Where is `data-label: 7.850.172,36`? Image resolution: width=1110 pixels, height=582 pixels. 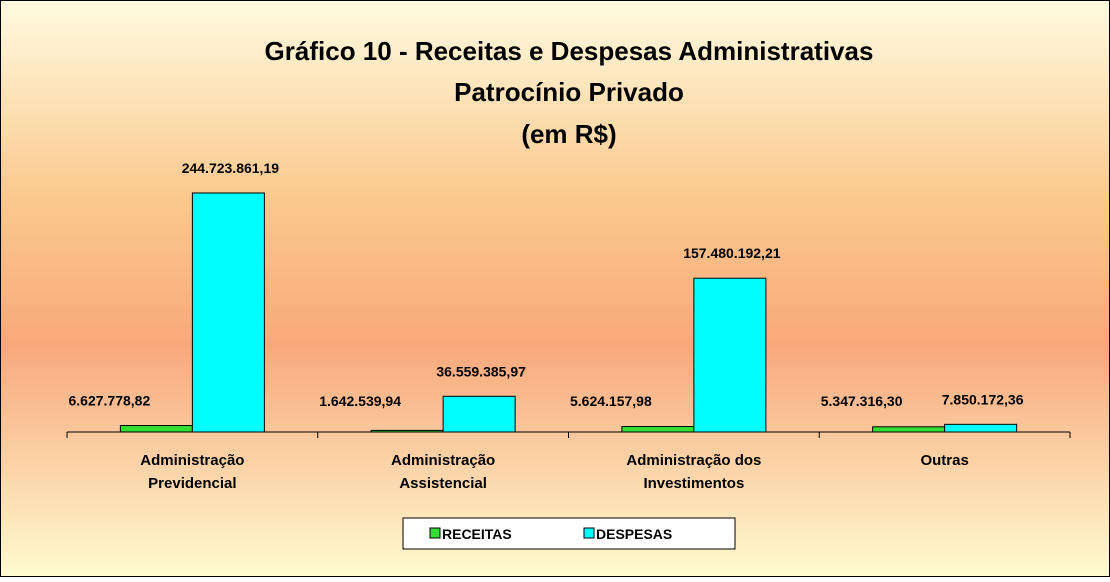 data-label: 7.850.172,36 is located at coordinates (983, 399).